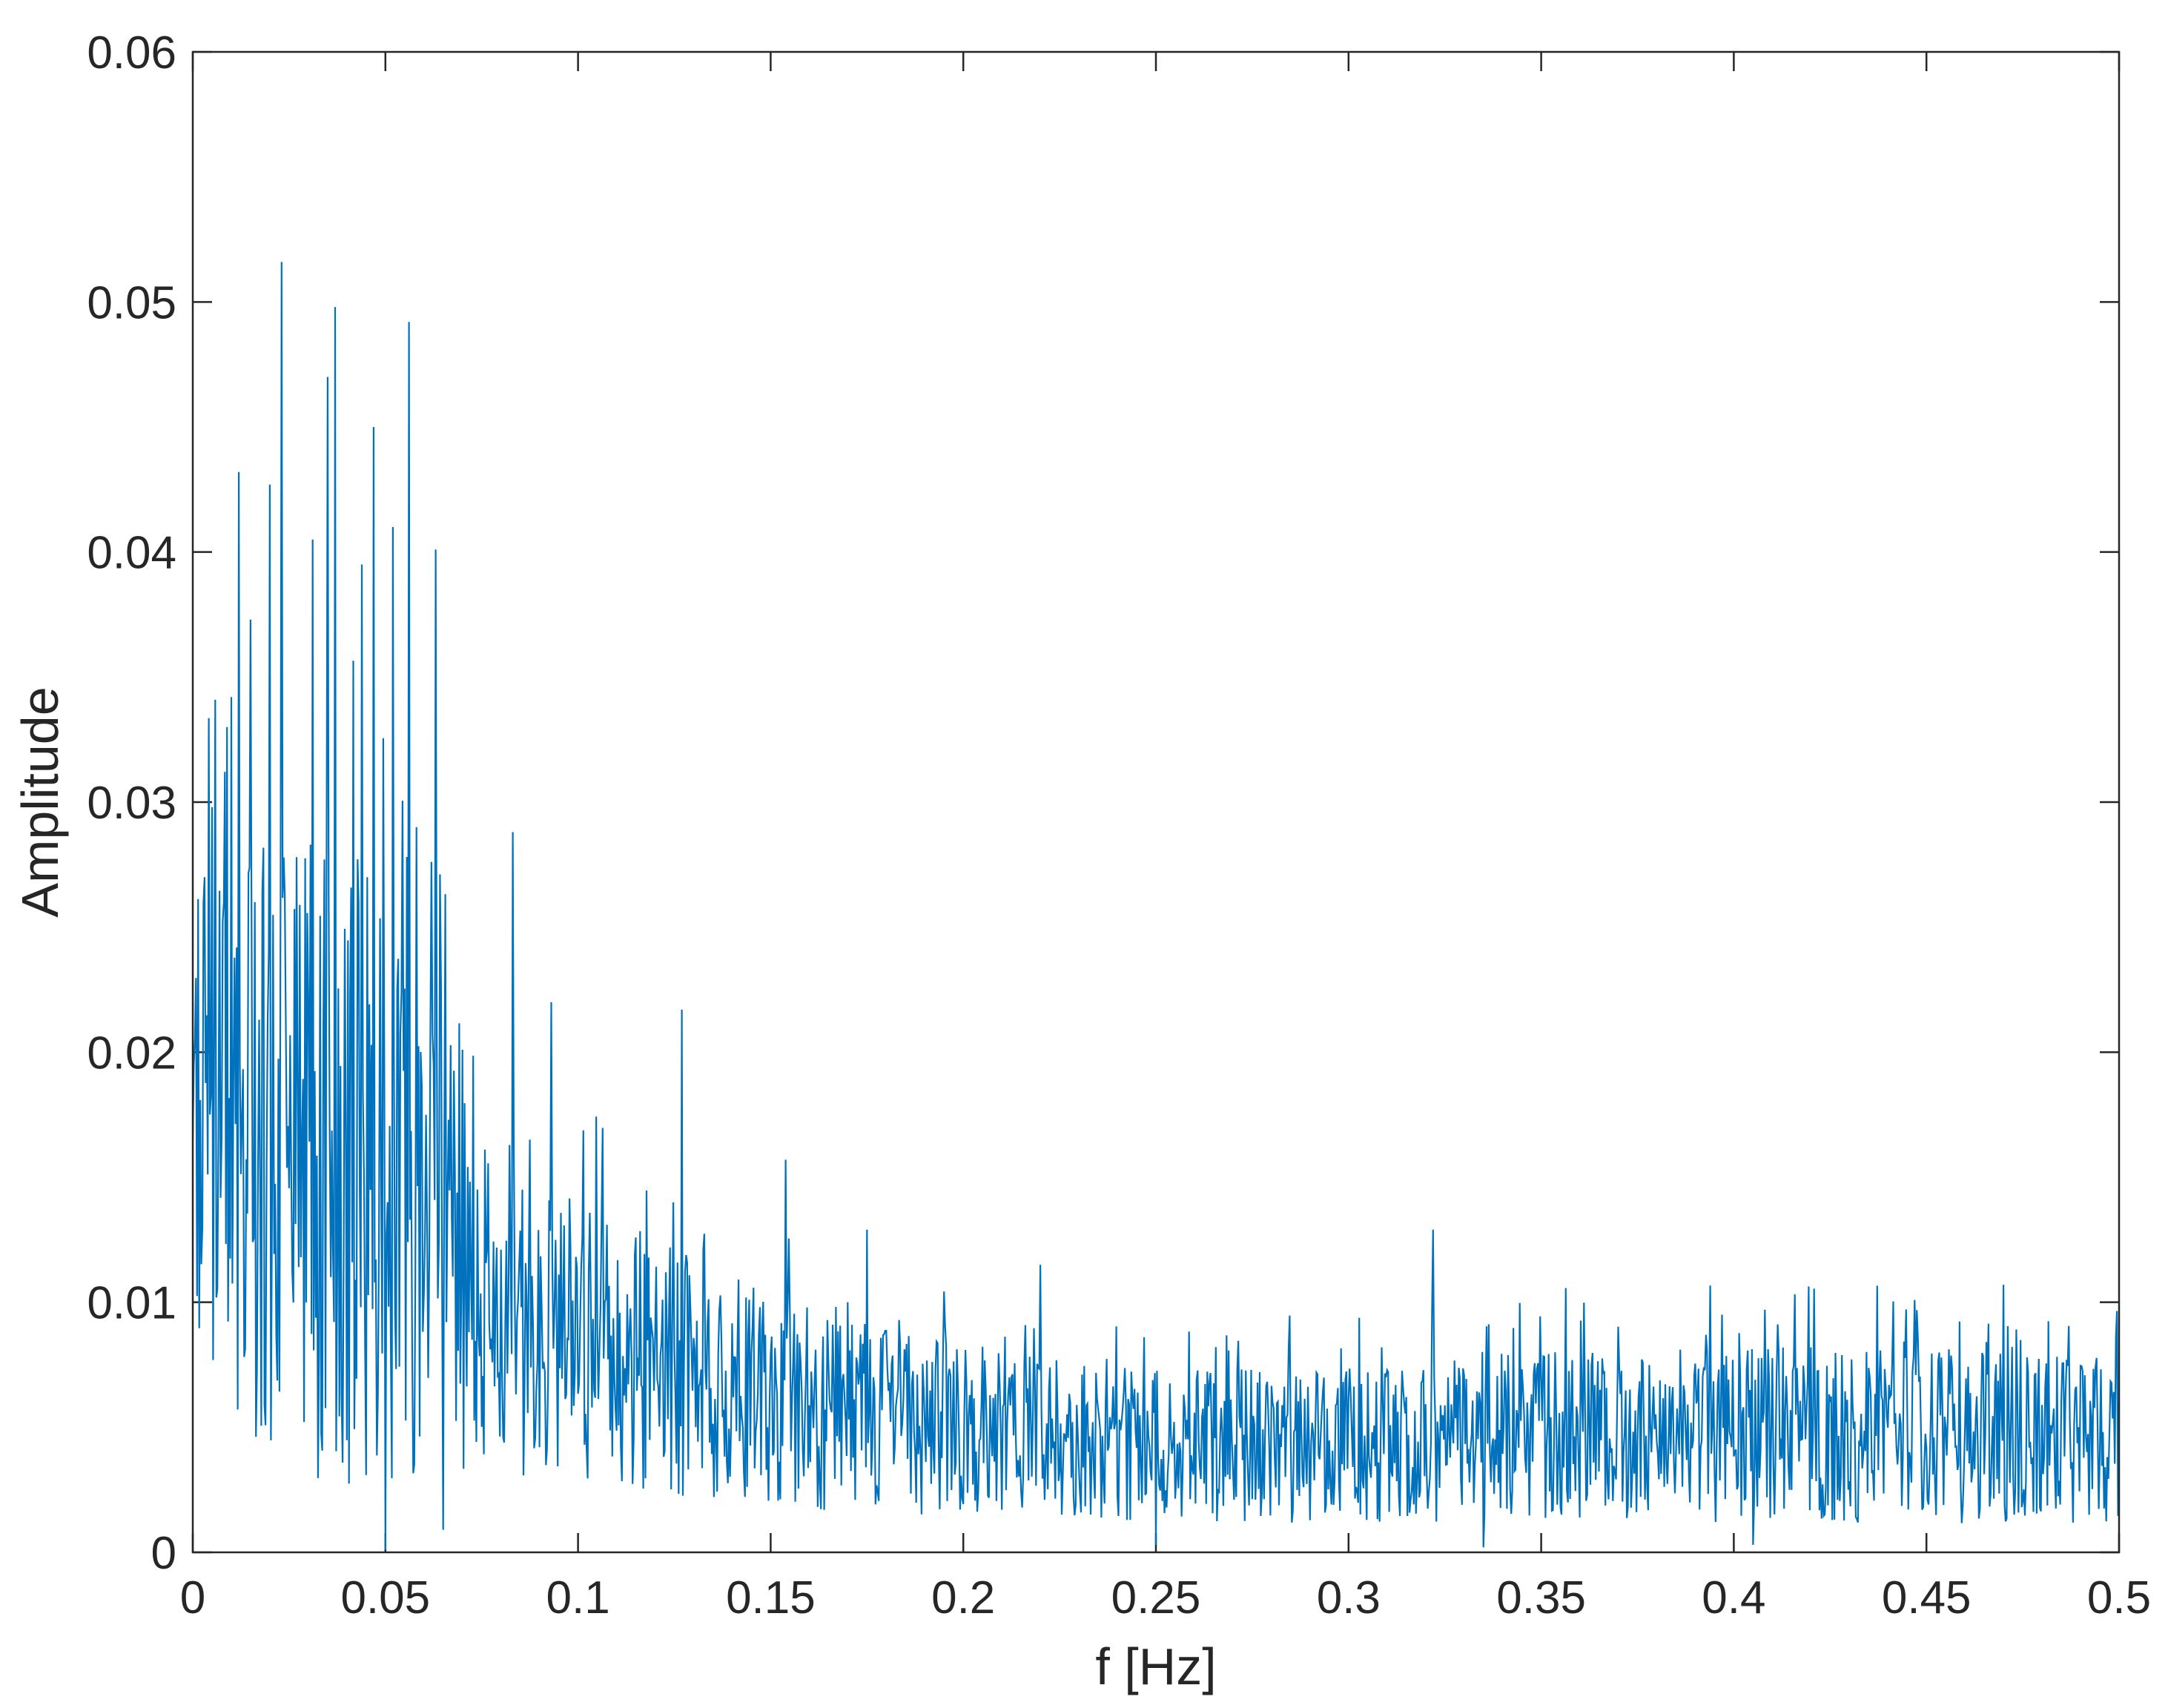 The width and height of the screenshot is (2168, 1708). What do you see at coordinates (131, 1053) in the screenshot?
I see `y-tick-label: 0.02` at bounding box center [131, 1053].